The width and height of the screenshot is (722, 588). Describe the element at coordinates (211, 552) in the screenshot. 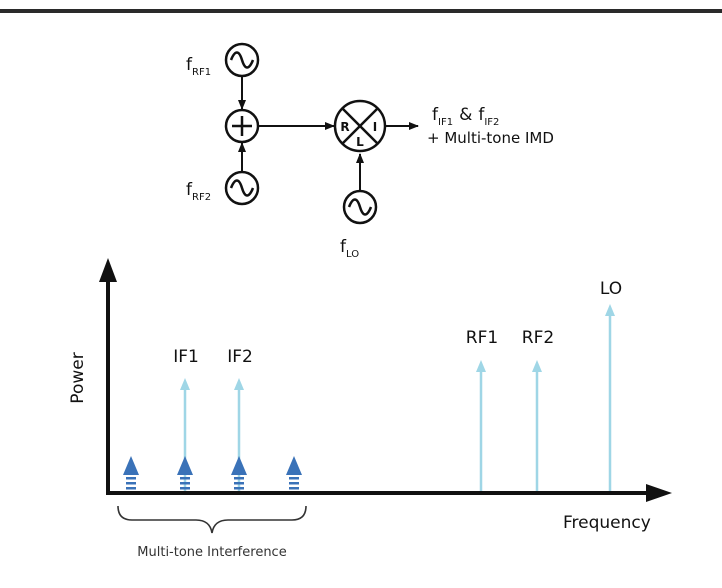

I see `interference-label: Multi-tone Interference` at that location.